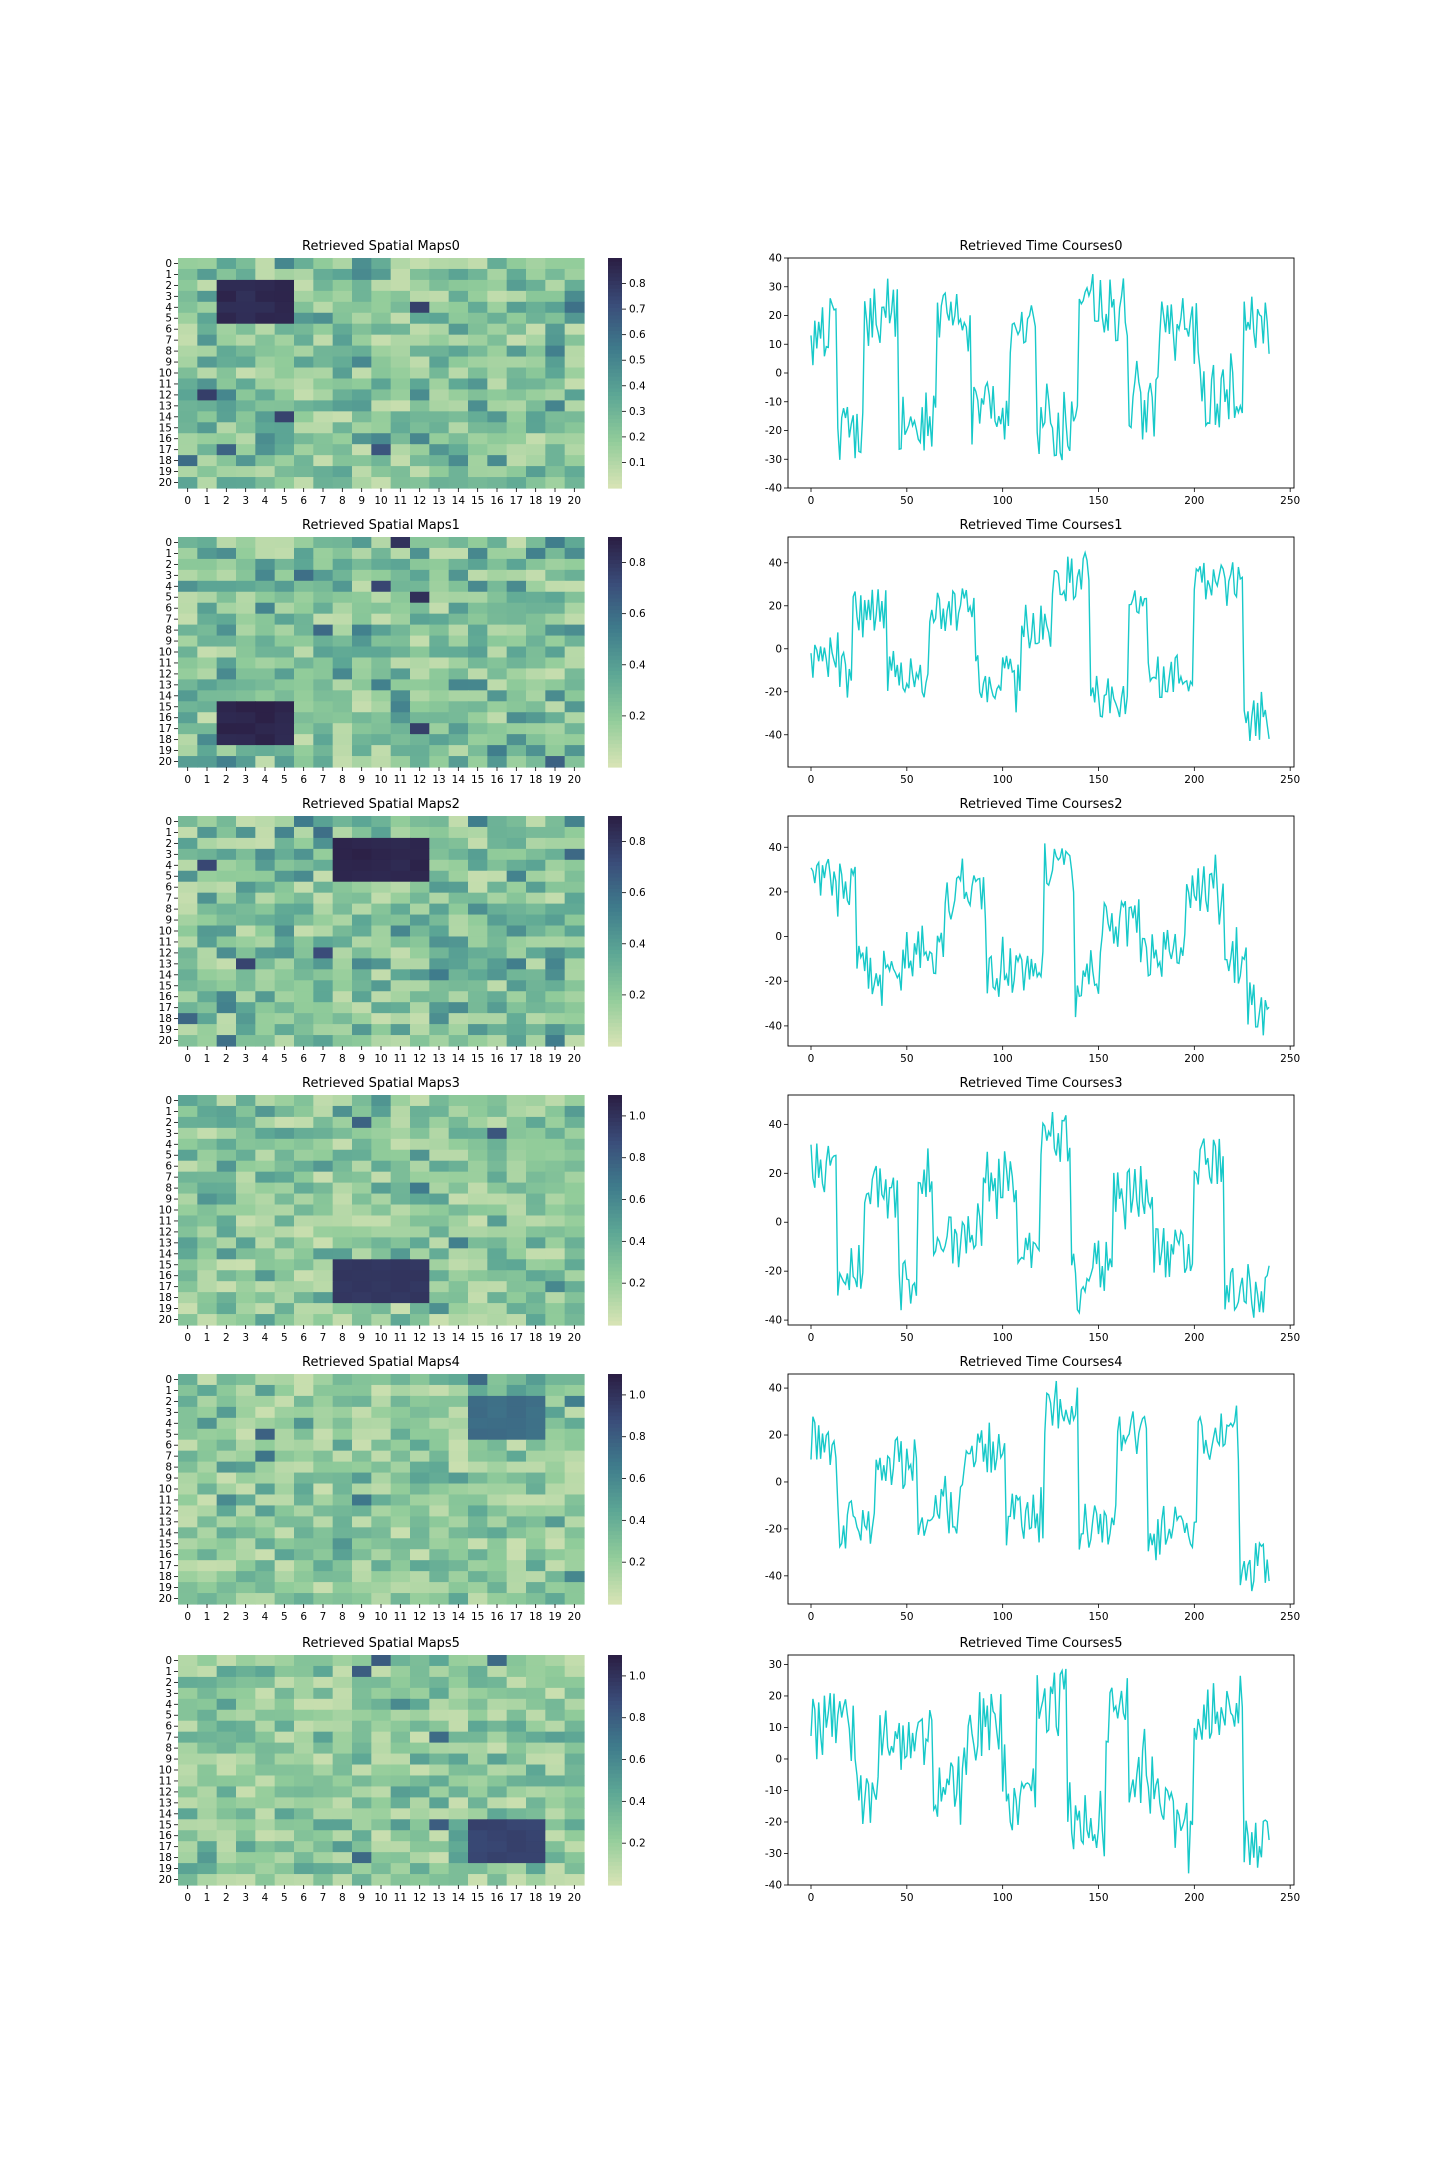 The image size is (1440, 2160). I want to click on y-tick-label: -10, so click(773, 402).